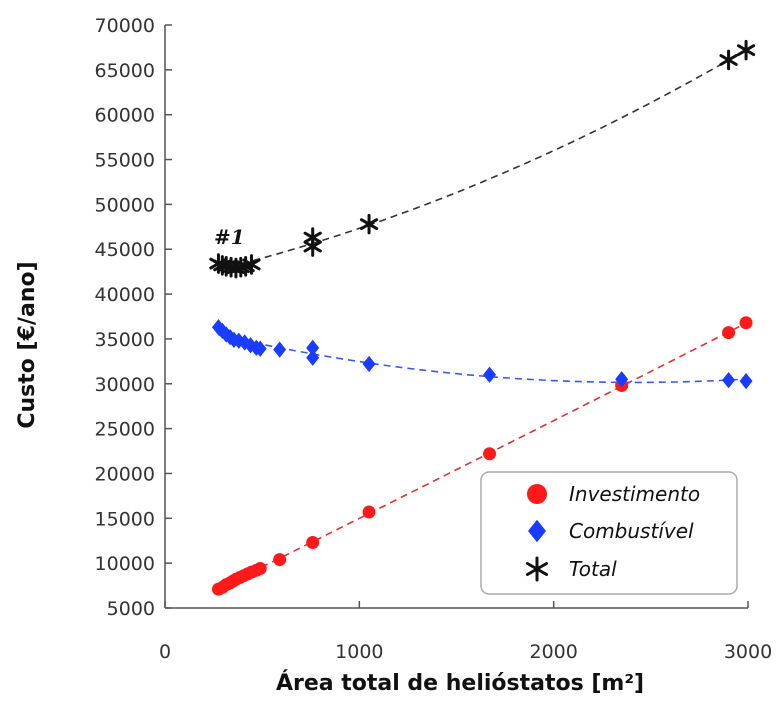  Describe the element at coordinates (125, 564) in the screenshot. I see `y-tick-label: 10000` at that location.